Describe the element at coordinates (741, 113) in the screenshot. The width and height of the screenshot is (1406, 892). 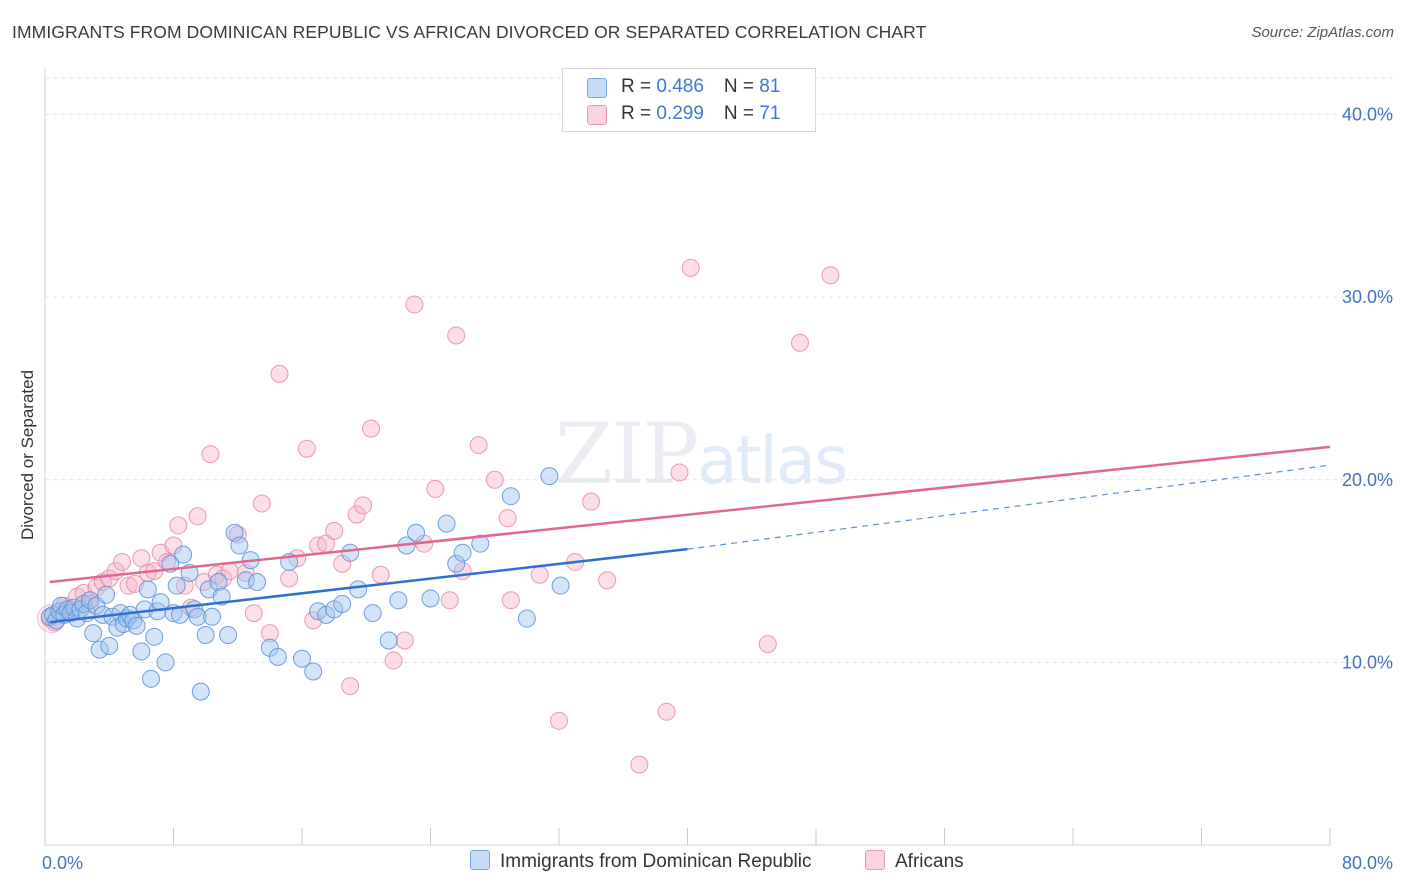
I see `legend-n-label: N =` at that location.